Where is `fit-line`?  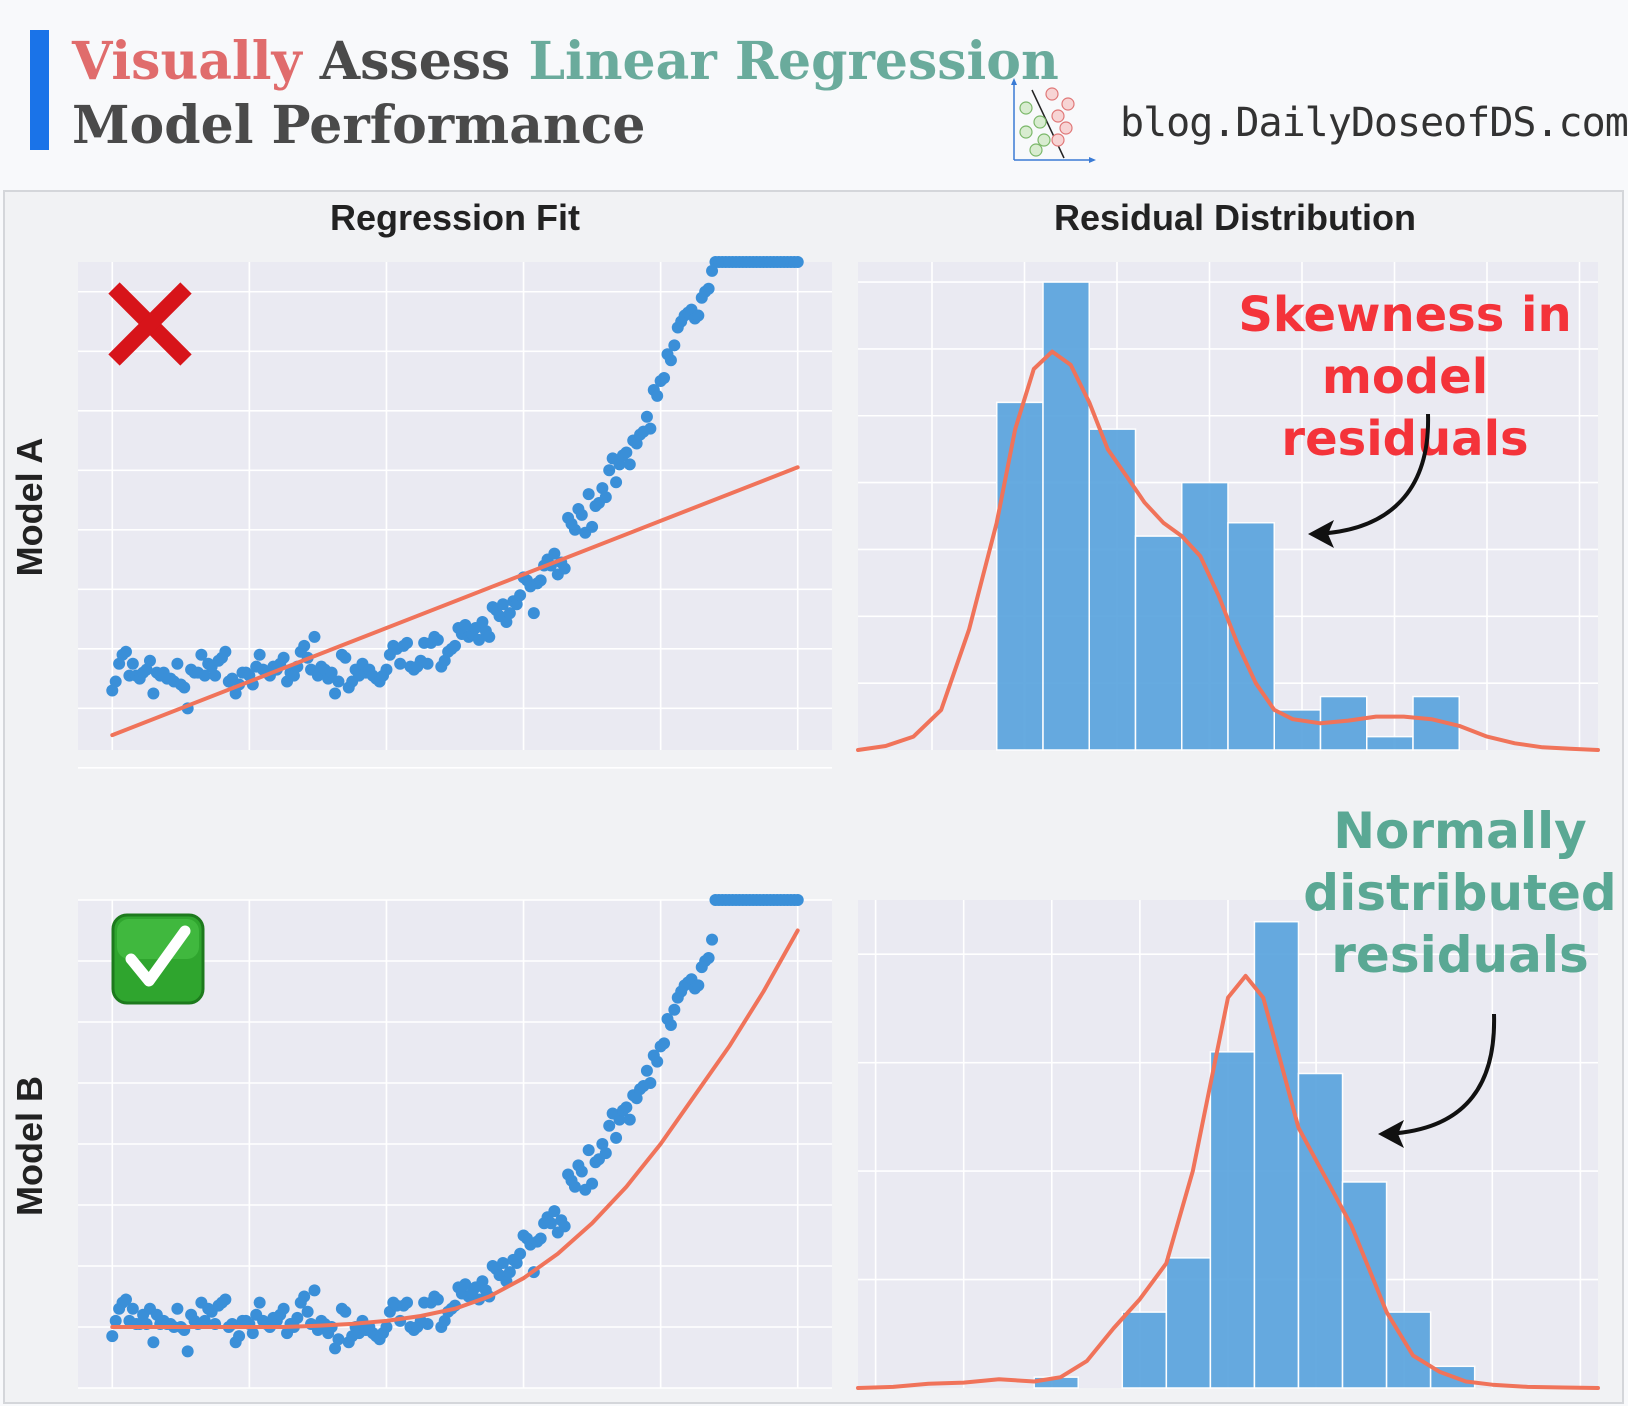
fit-line is located at coordinates (455, 1128).